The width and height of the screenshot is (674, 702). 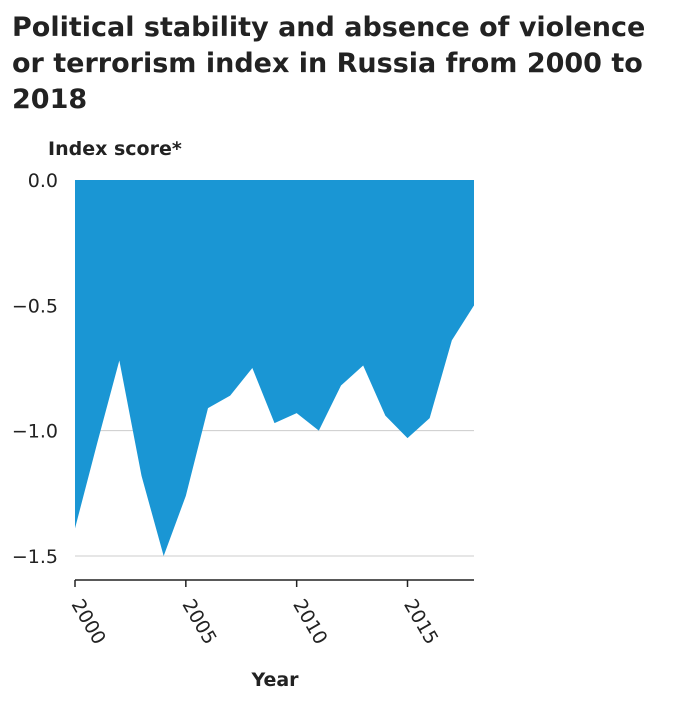 What do you see at coordinates (35, 557) in the screenshot?
I see `y-tick-label: −1.5` at bounding box center [35, 557].